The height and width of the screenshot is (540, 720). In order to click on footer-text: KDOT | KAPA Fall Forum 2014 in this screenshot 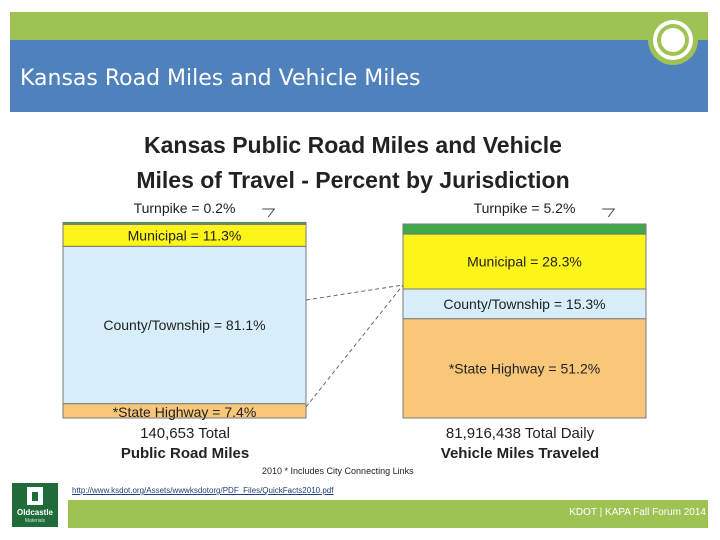, I will do `click(637, 512)`.